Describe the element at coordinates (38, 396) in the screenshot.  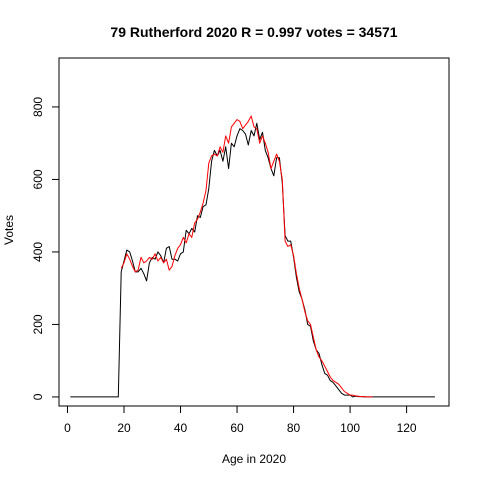
I see `y-tick-label: 0` at that location.